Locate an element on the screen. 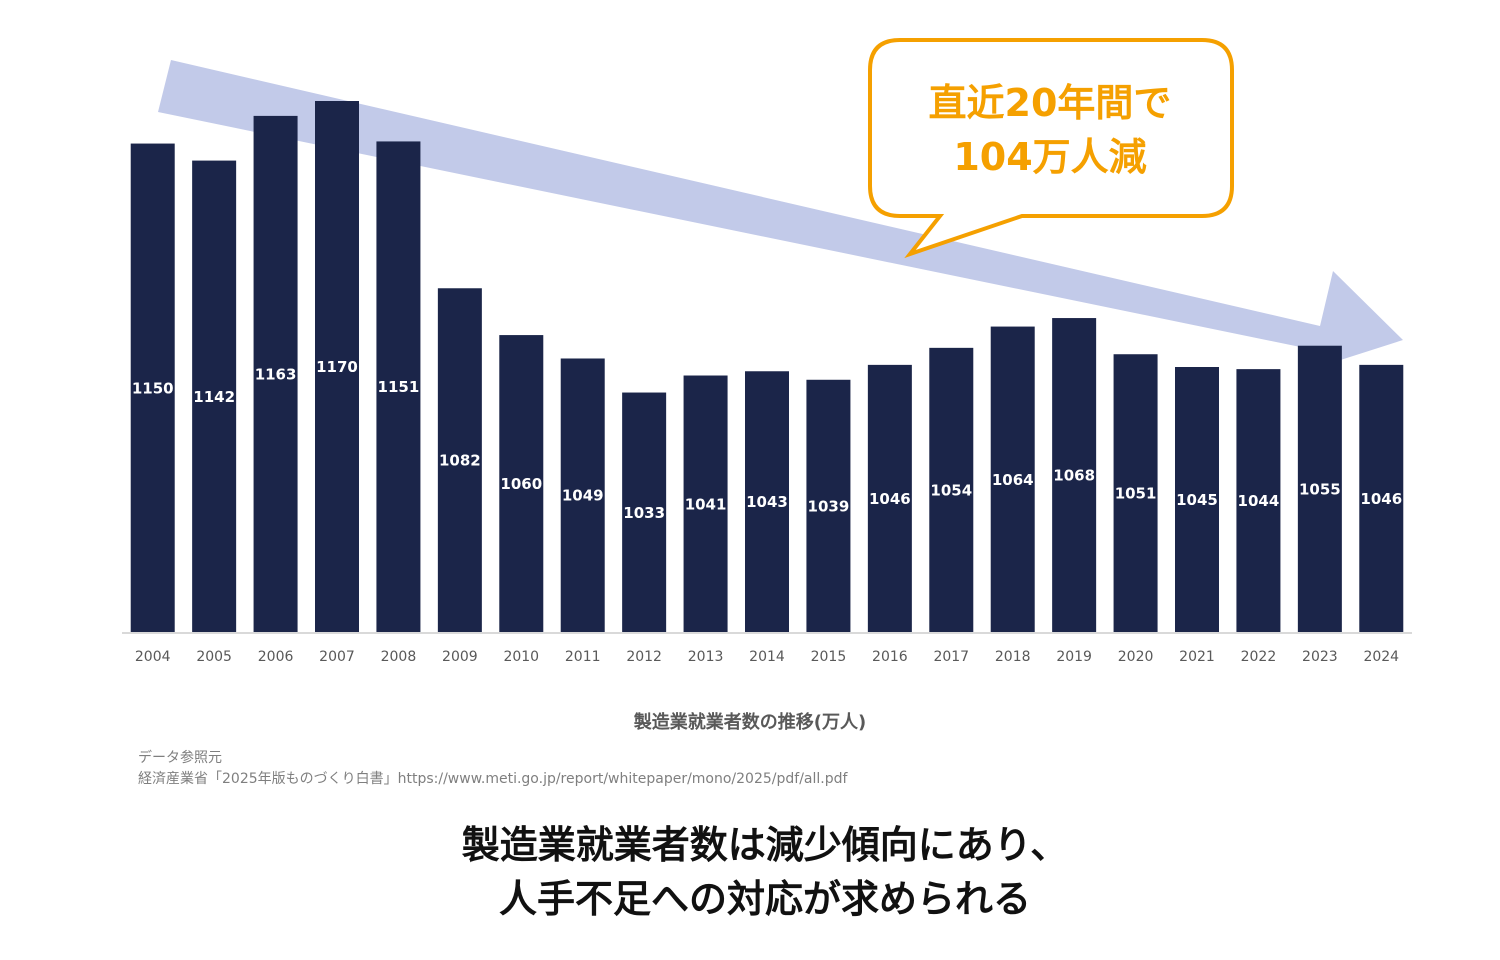  bar-value-label: 1064 is located at coordinates (1013, 480).